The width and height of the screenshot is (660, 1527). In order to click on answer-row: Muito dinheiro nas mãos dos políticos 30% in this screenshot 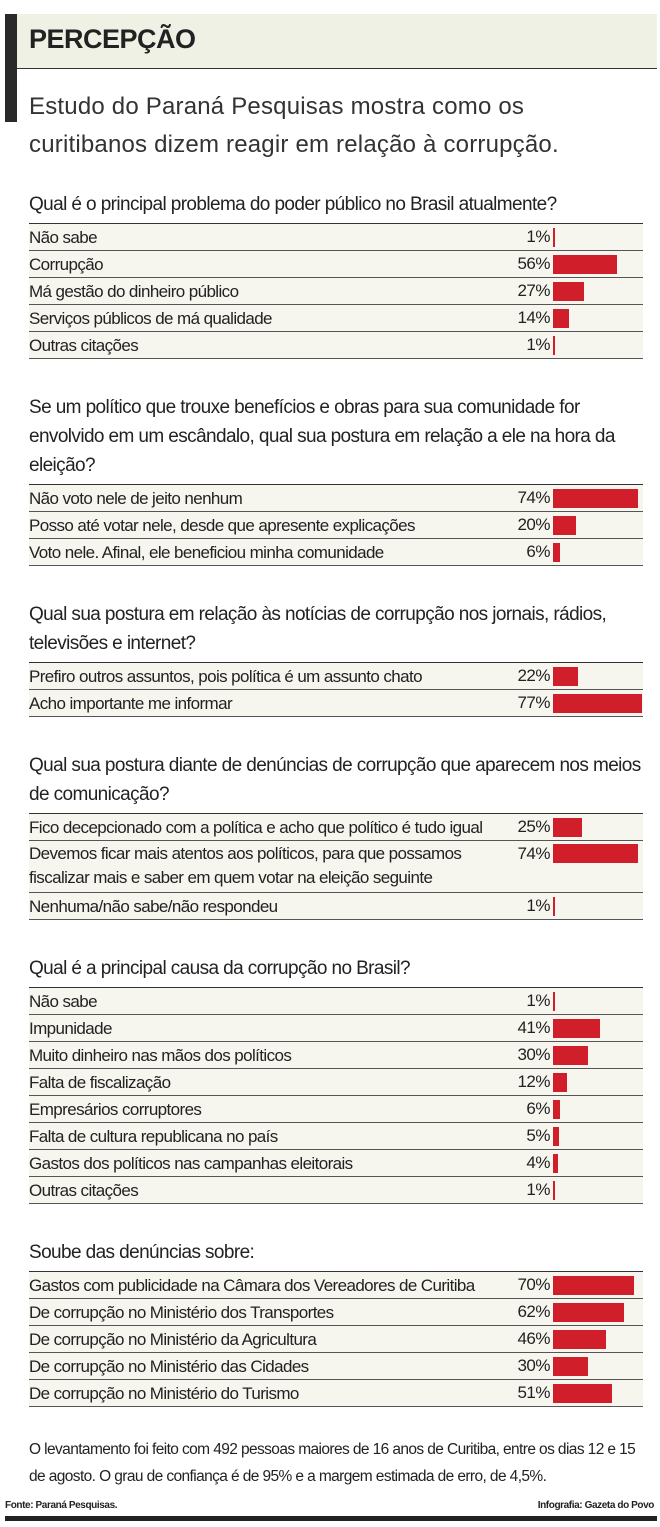, I will do `click(336, 1055)`.